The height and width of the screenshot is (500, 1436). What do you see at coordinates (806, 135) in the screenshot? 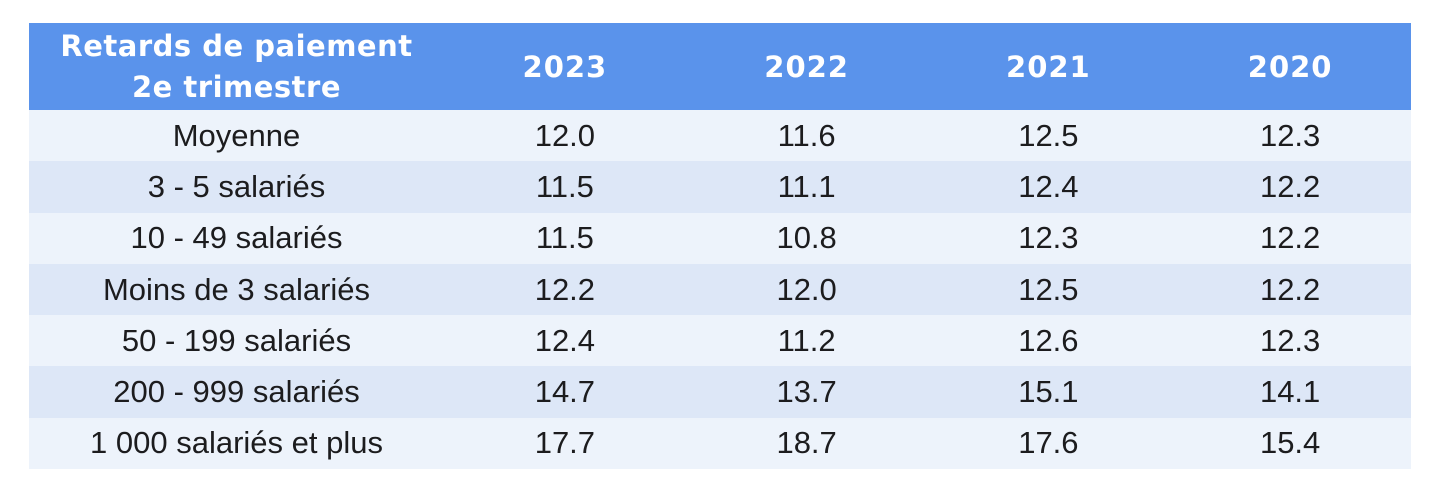
I see `cell-value: 11.6` at bounding box center [806, 135].